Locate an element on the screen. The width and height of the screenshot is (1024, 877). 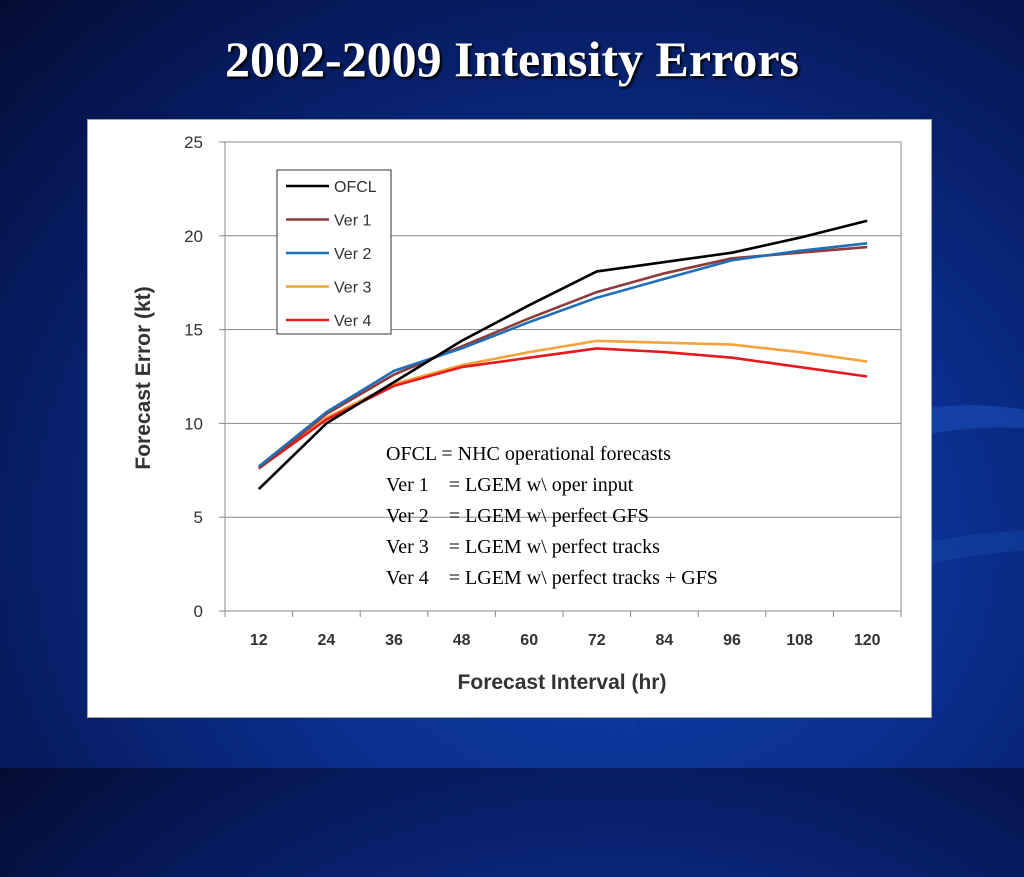
x-tick-label: 72 is located at coordinates (597, 640).